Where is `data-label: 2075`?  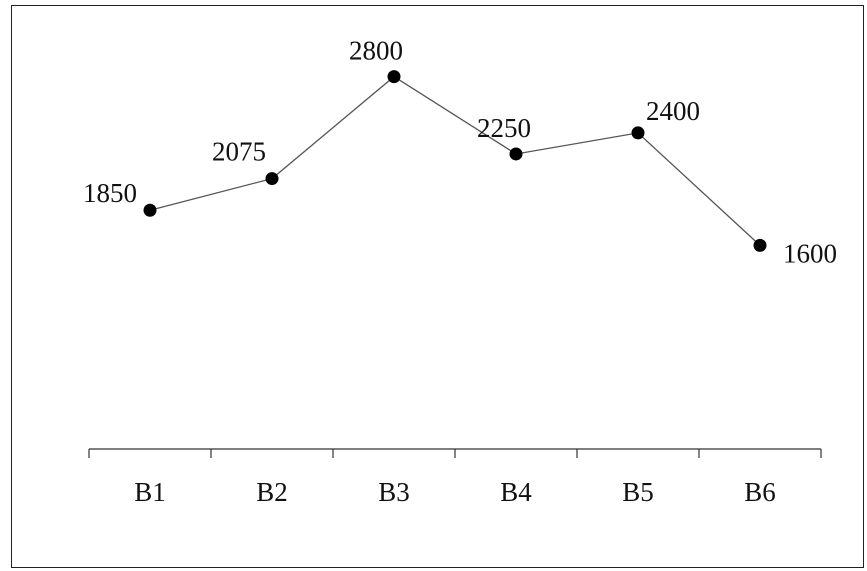 data-label: 2075 is located at coordinates (239, 152).